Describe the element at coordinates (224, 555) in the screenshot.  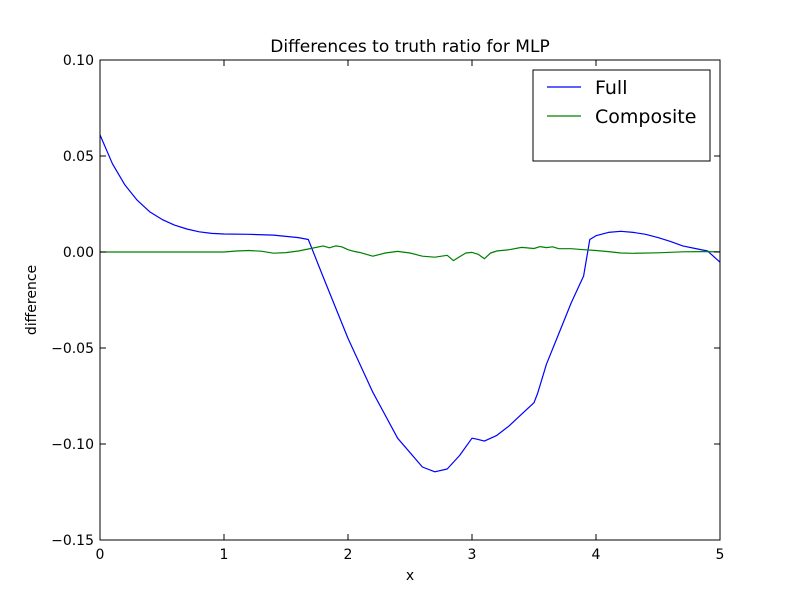
I see `x-tick-label: 1` at that location.